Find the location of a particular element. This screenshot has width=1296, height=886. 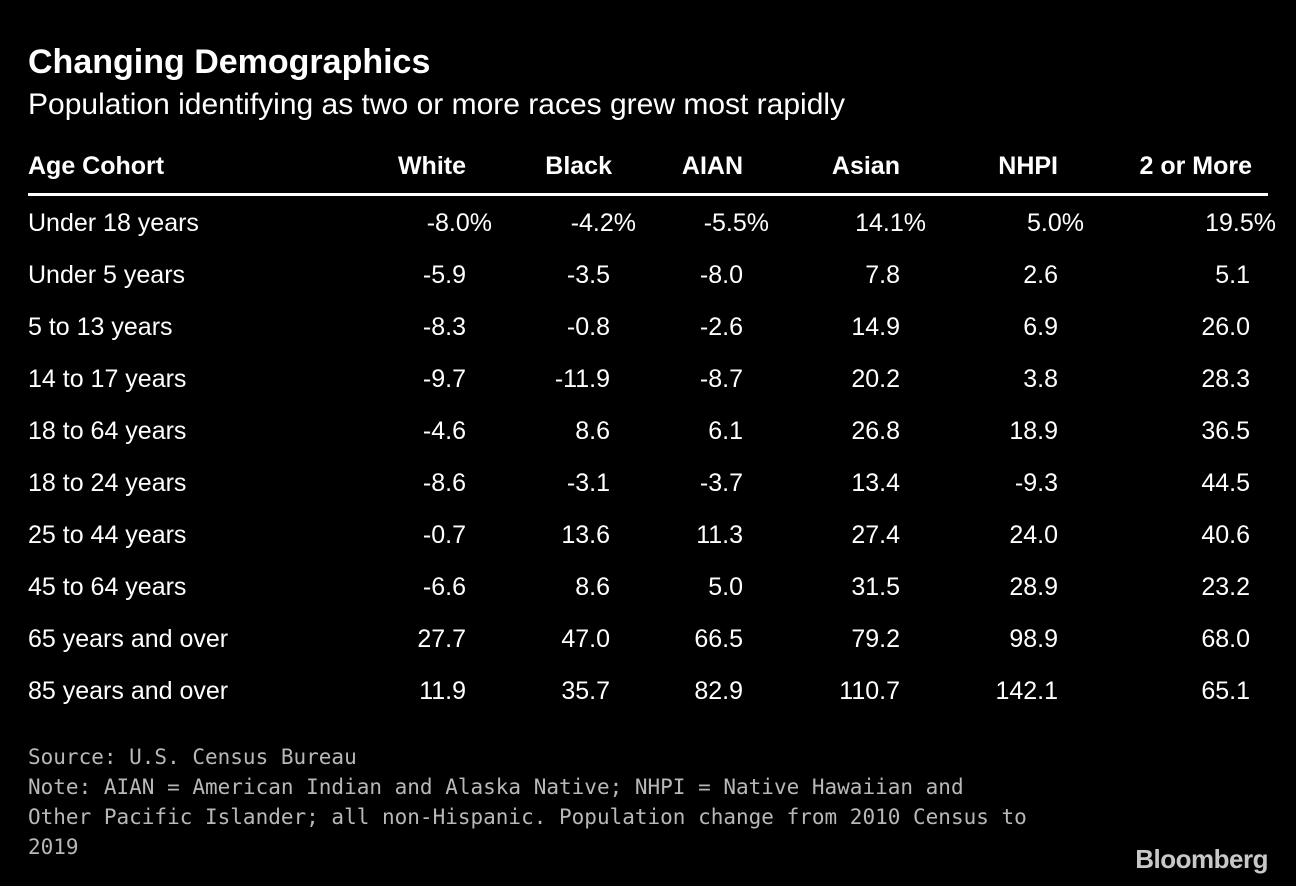

row-label: Under 18 years is located at coordinates (113, 223).